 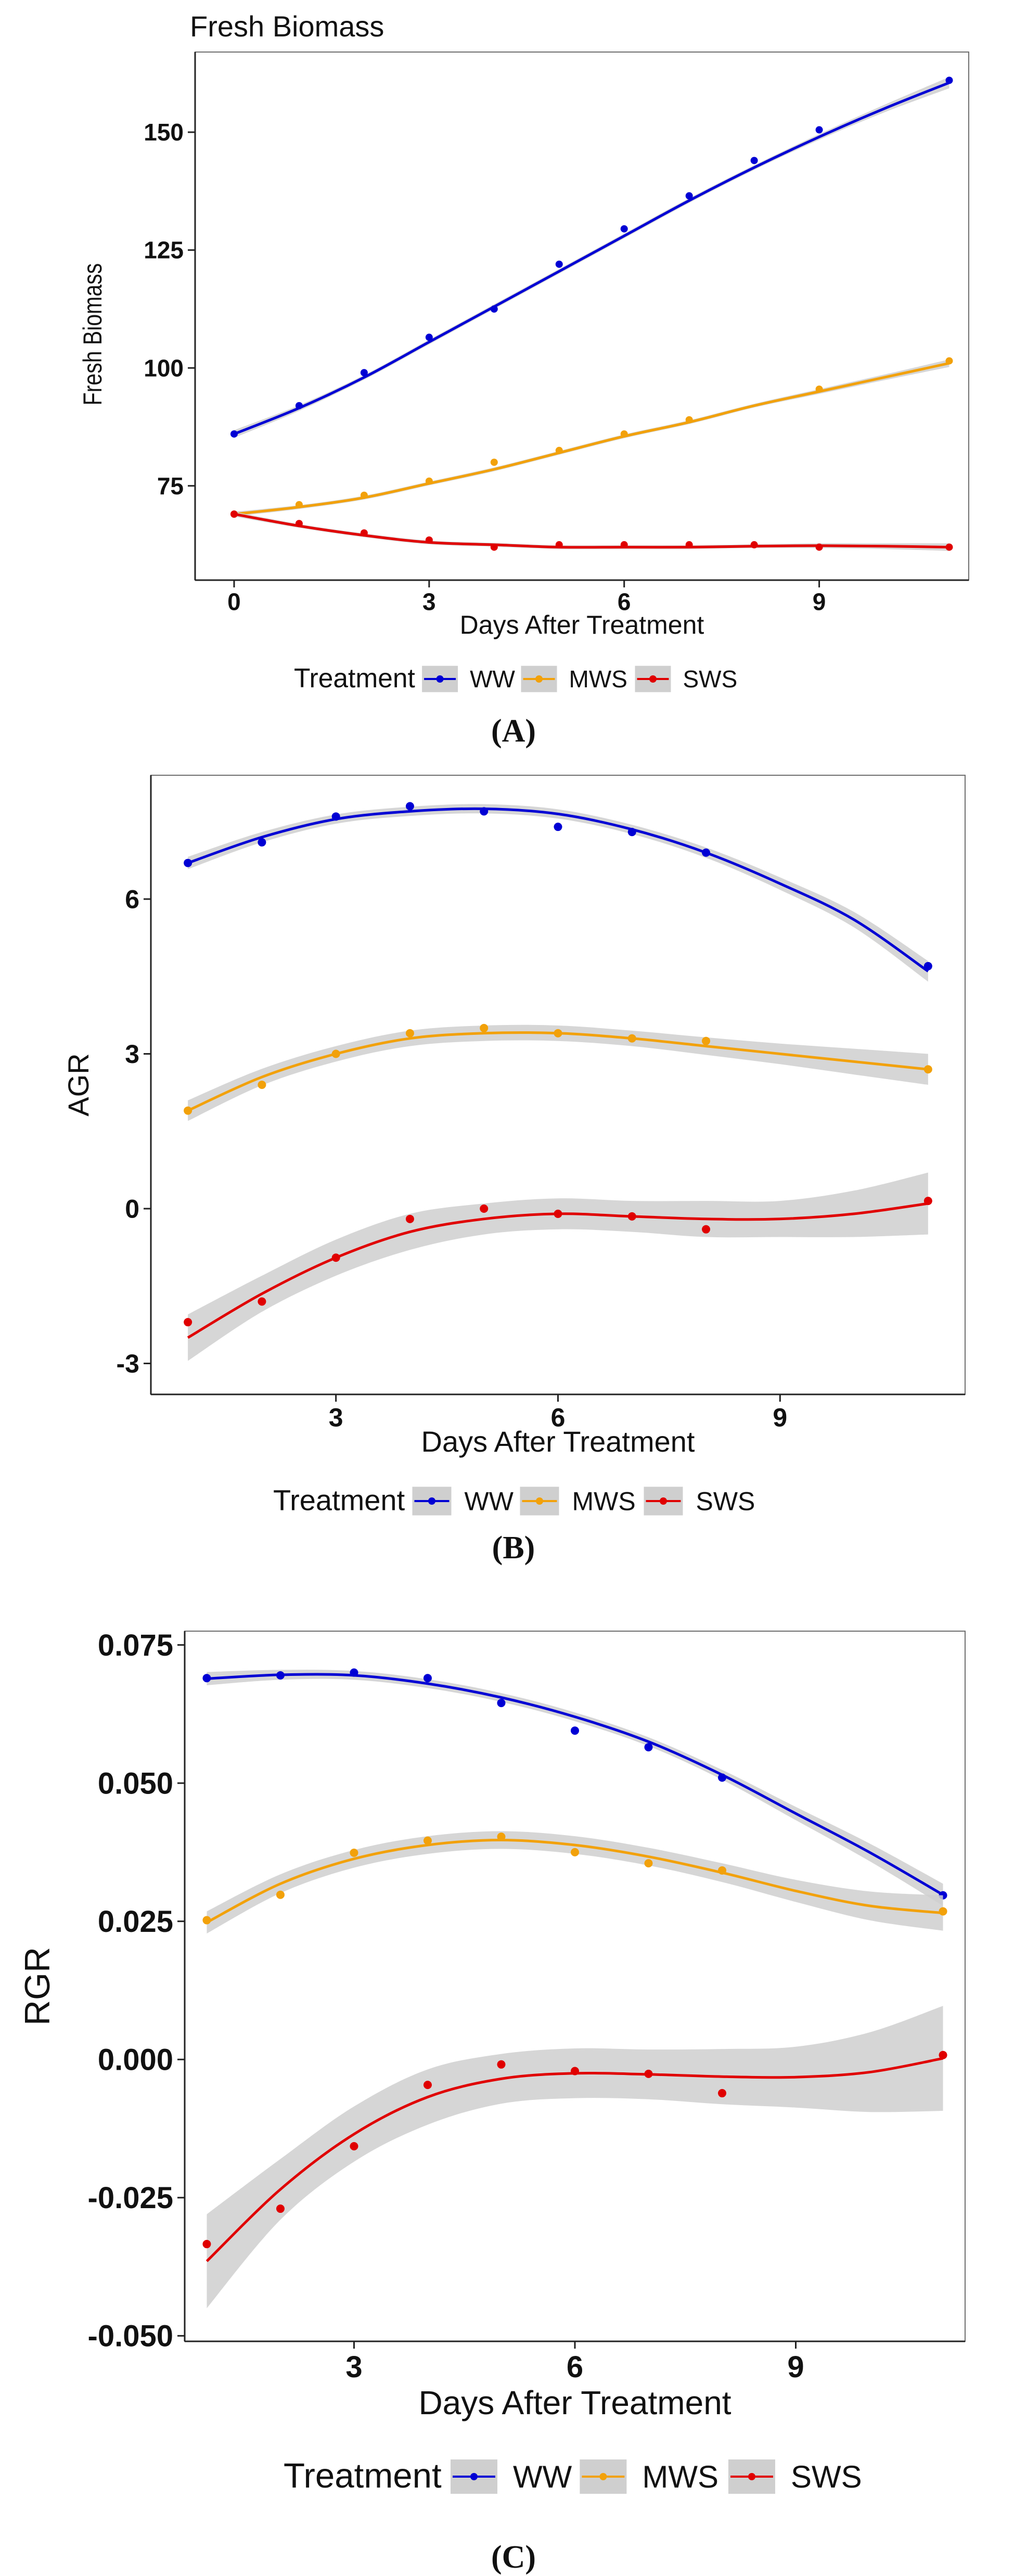 I want to click on y-tick-label: 0.000, so click(x=135, y=2060).